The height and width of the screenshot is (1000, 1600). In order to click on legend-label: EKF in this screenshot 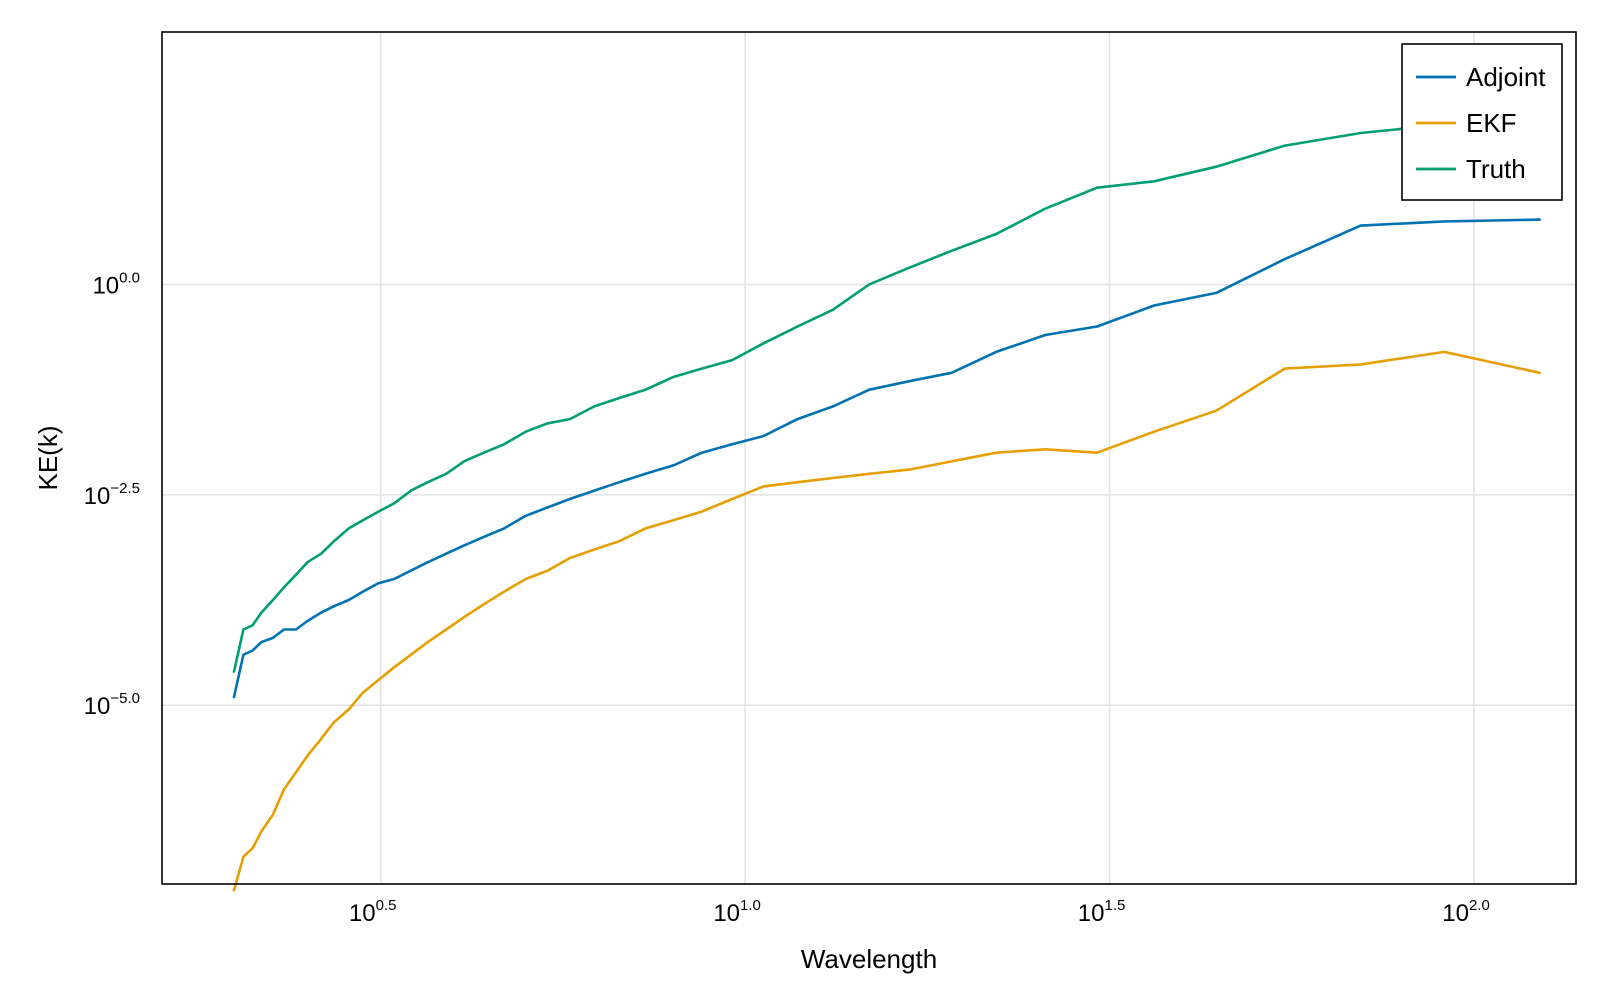, I will do `click(1491, 123)`.